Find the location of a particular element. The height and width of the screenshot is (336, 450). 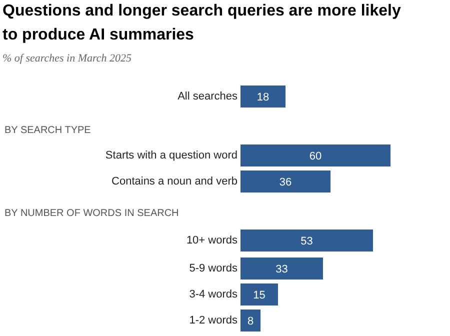

y-tick-label: All searches is located at coordinates (208, 96).